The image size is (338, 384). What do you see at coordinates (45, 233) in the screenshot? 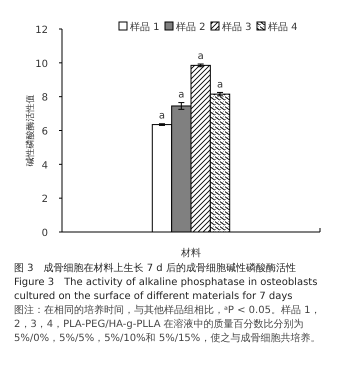
I see `y-tick-label: 0` at bounding box center [45, 233].